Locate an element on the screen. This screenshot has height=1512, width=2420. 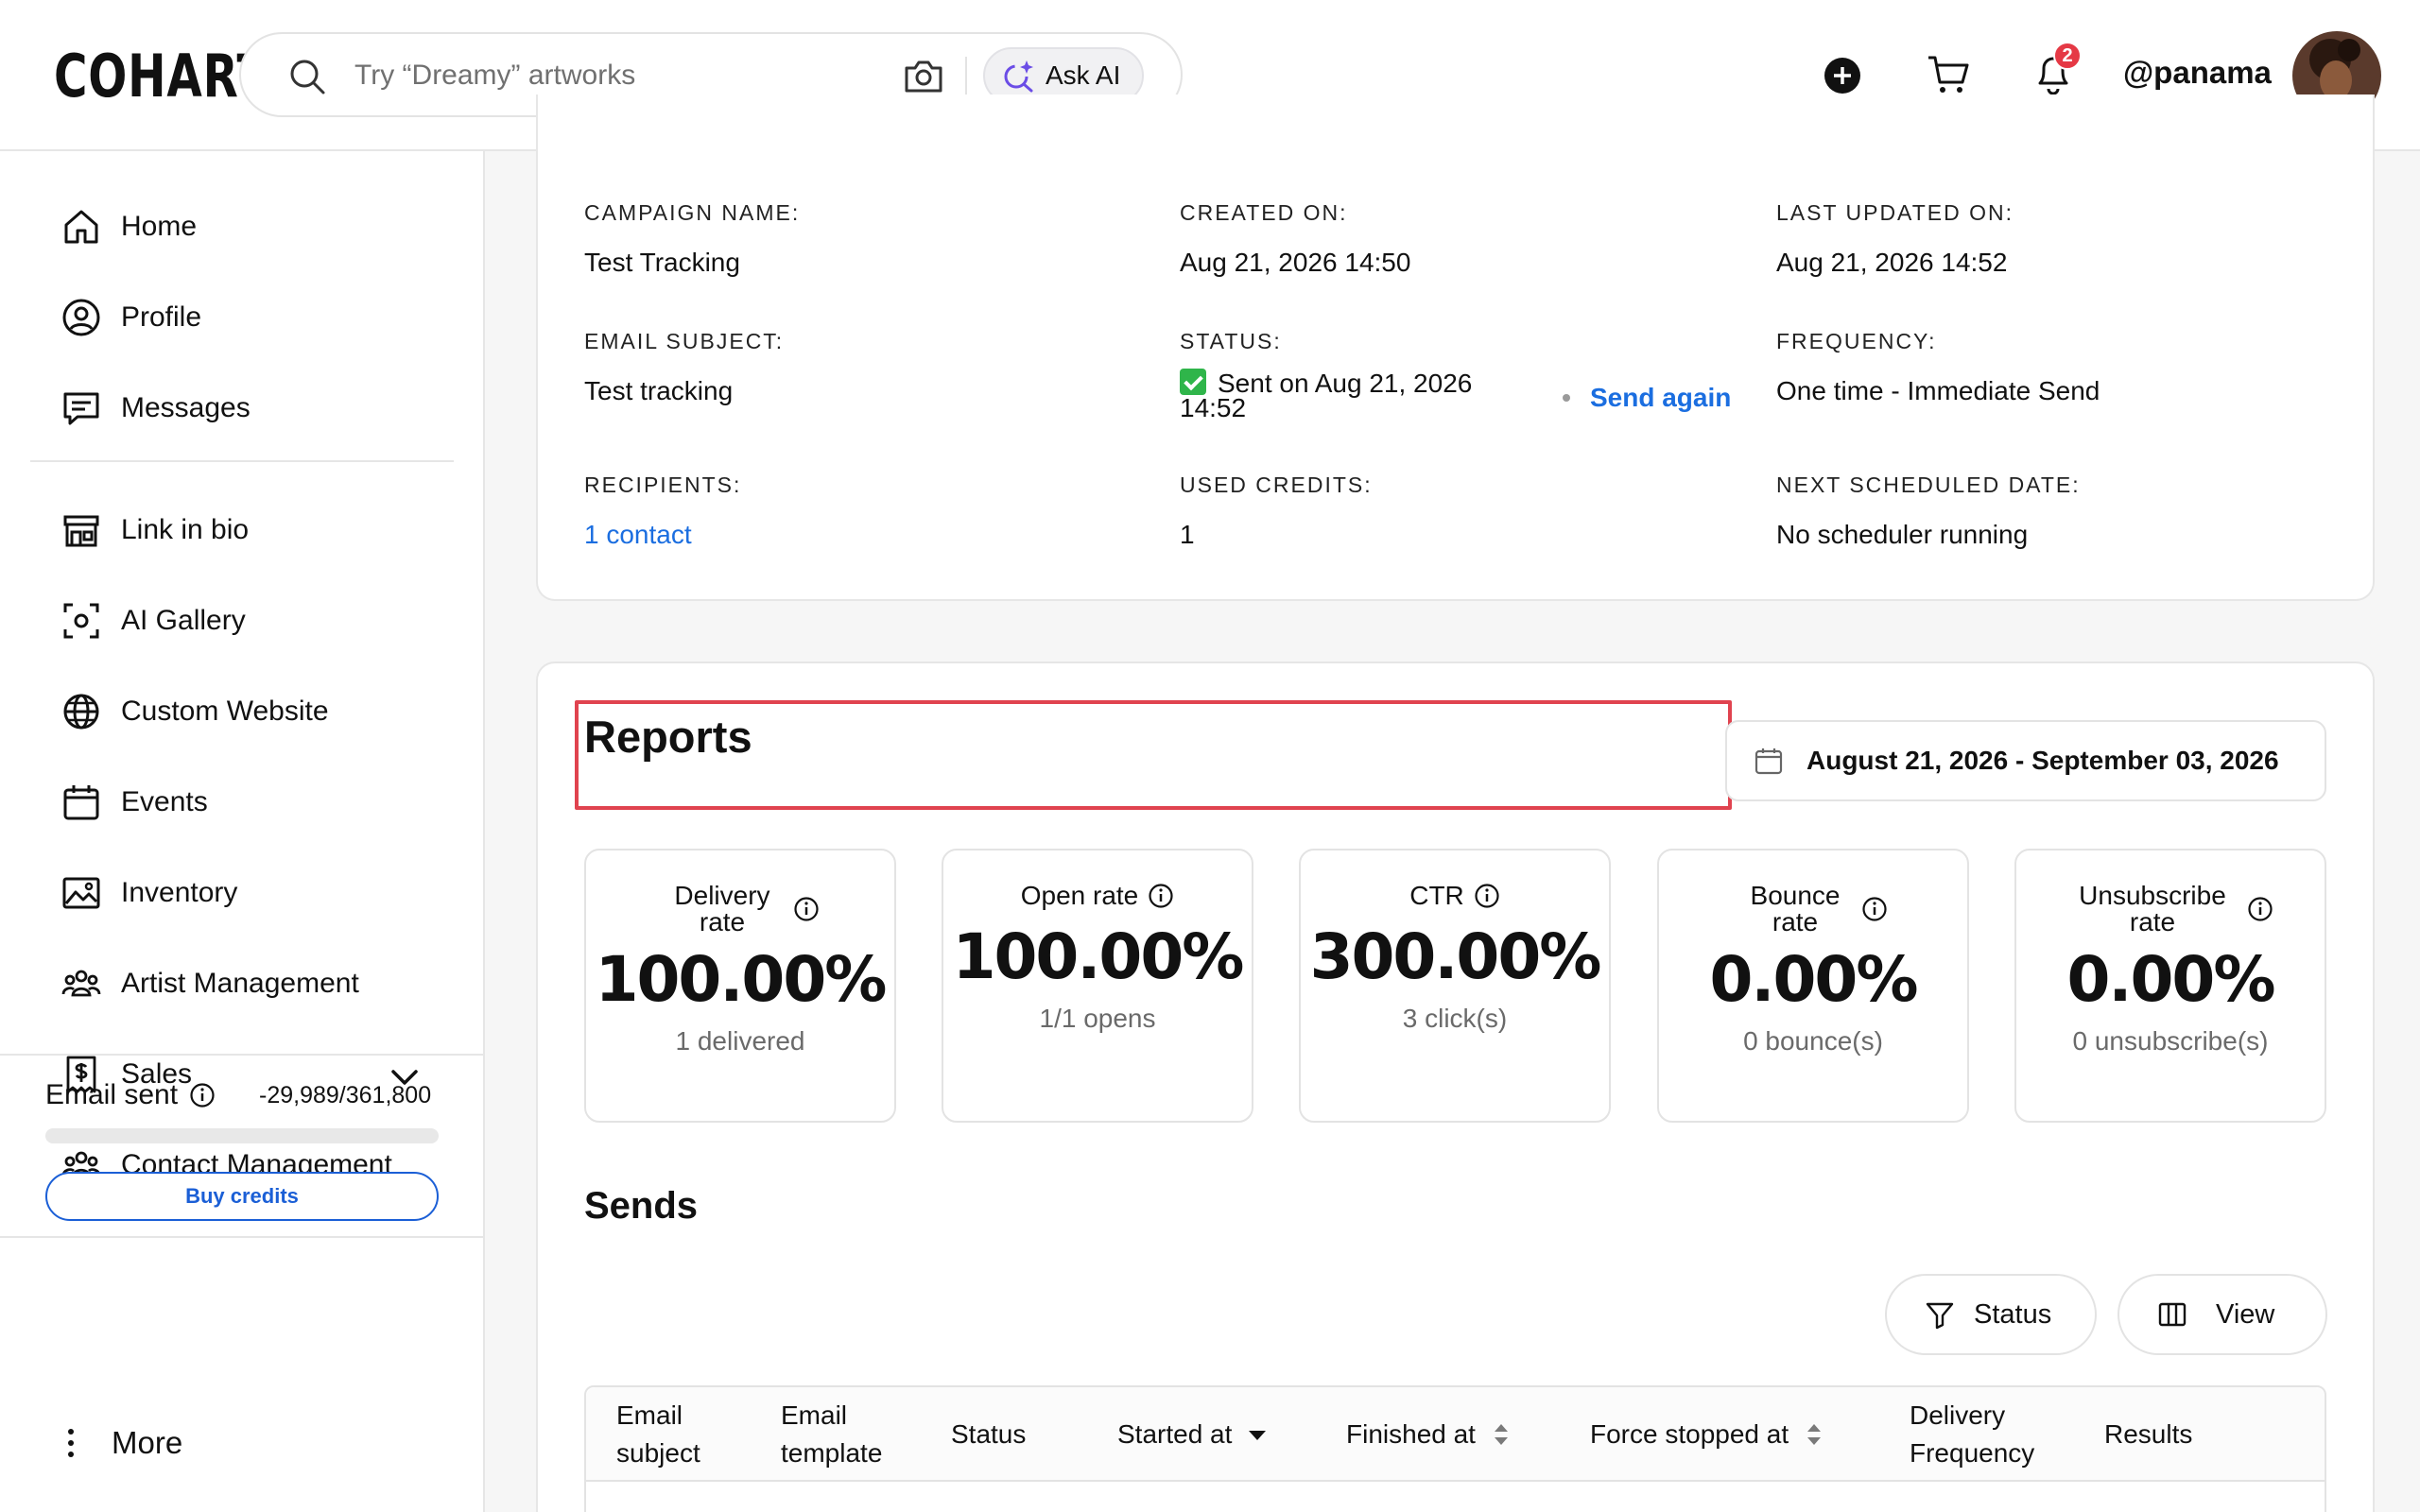
next-scheduled-value: No scheduler running is located at coordinates (1902, 534).